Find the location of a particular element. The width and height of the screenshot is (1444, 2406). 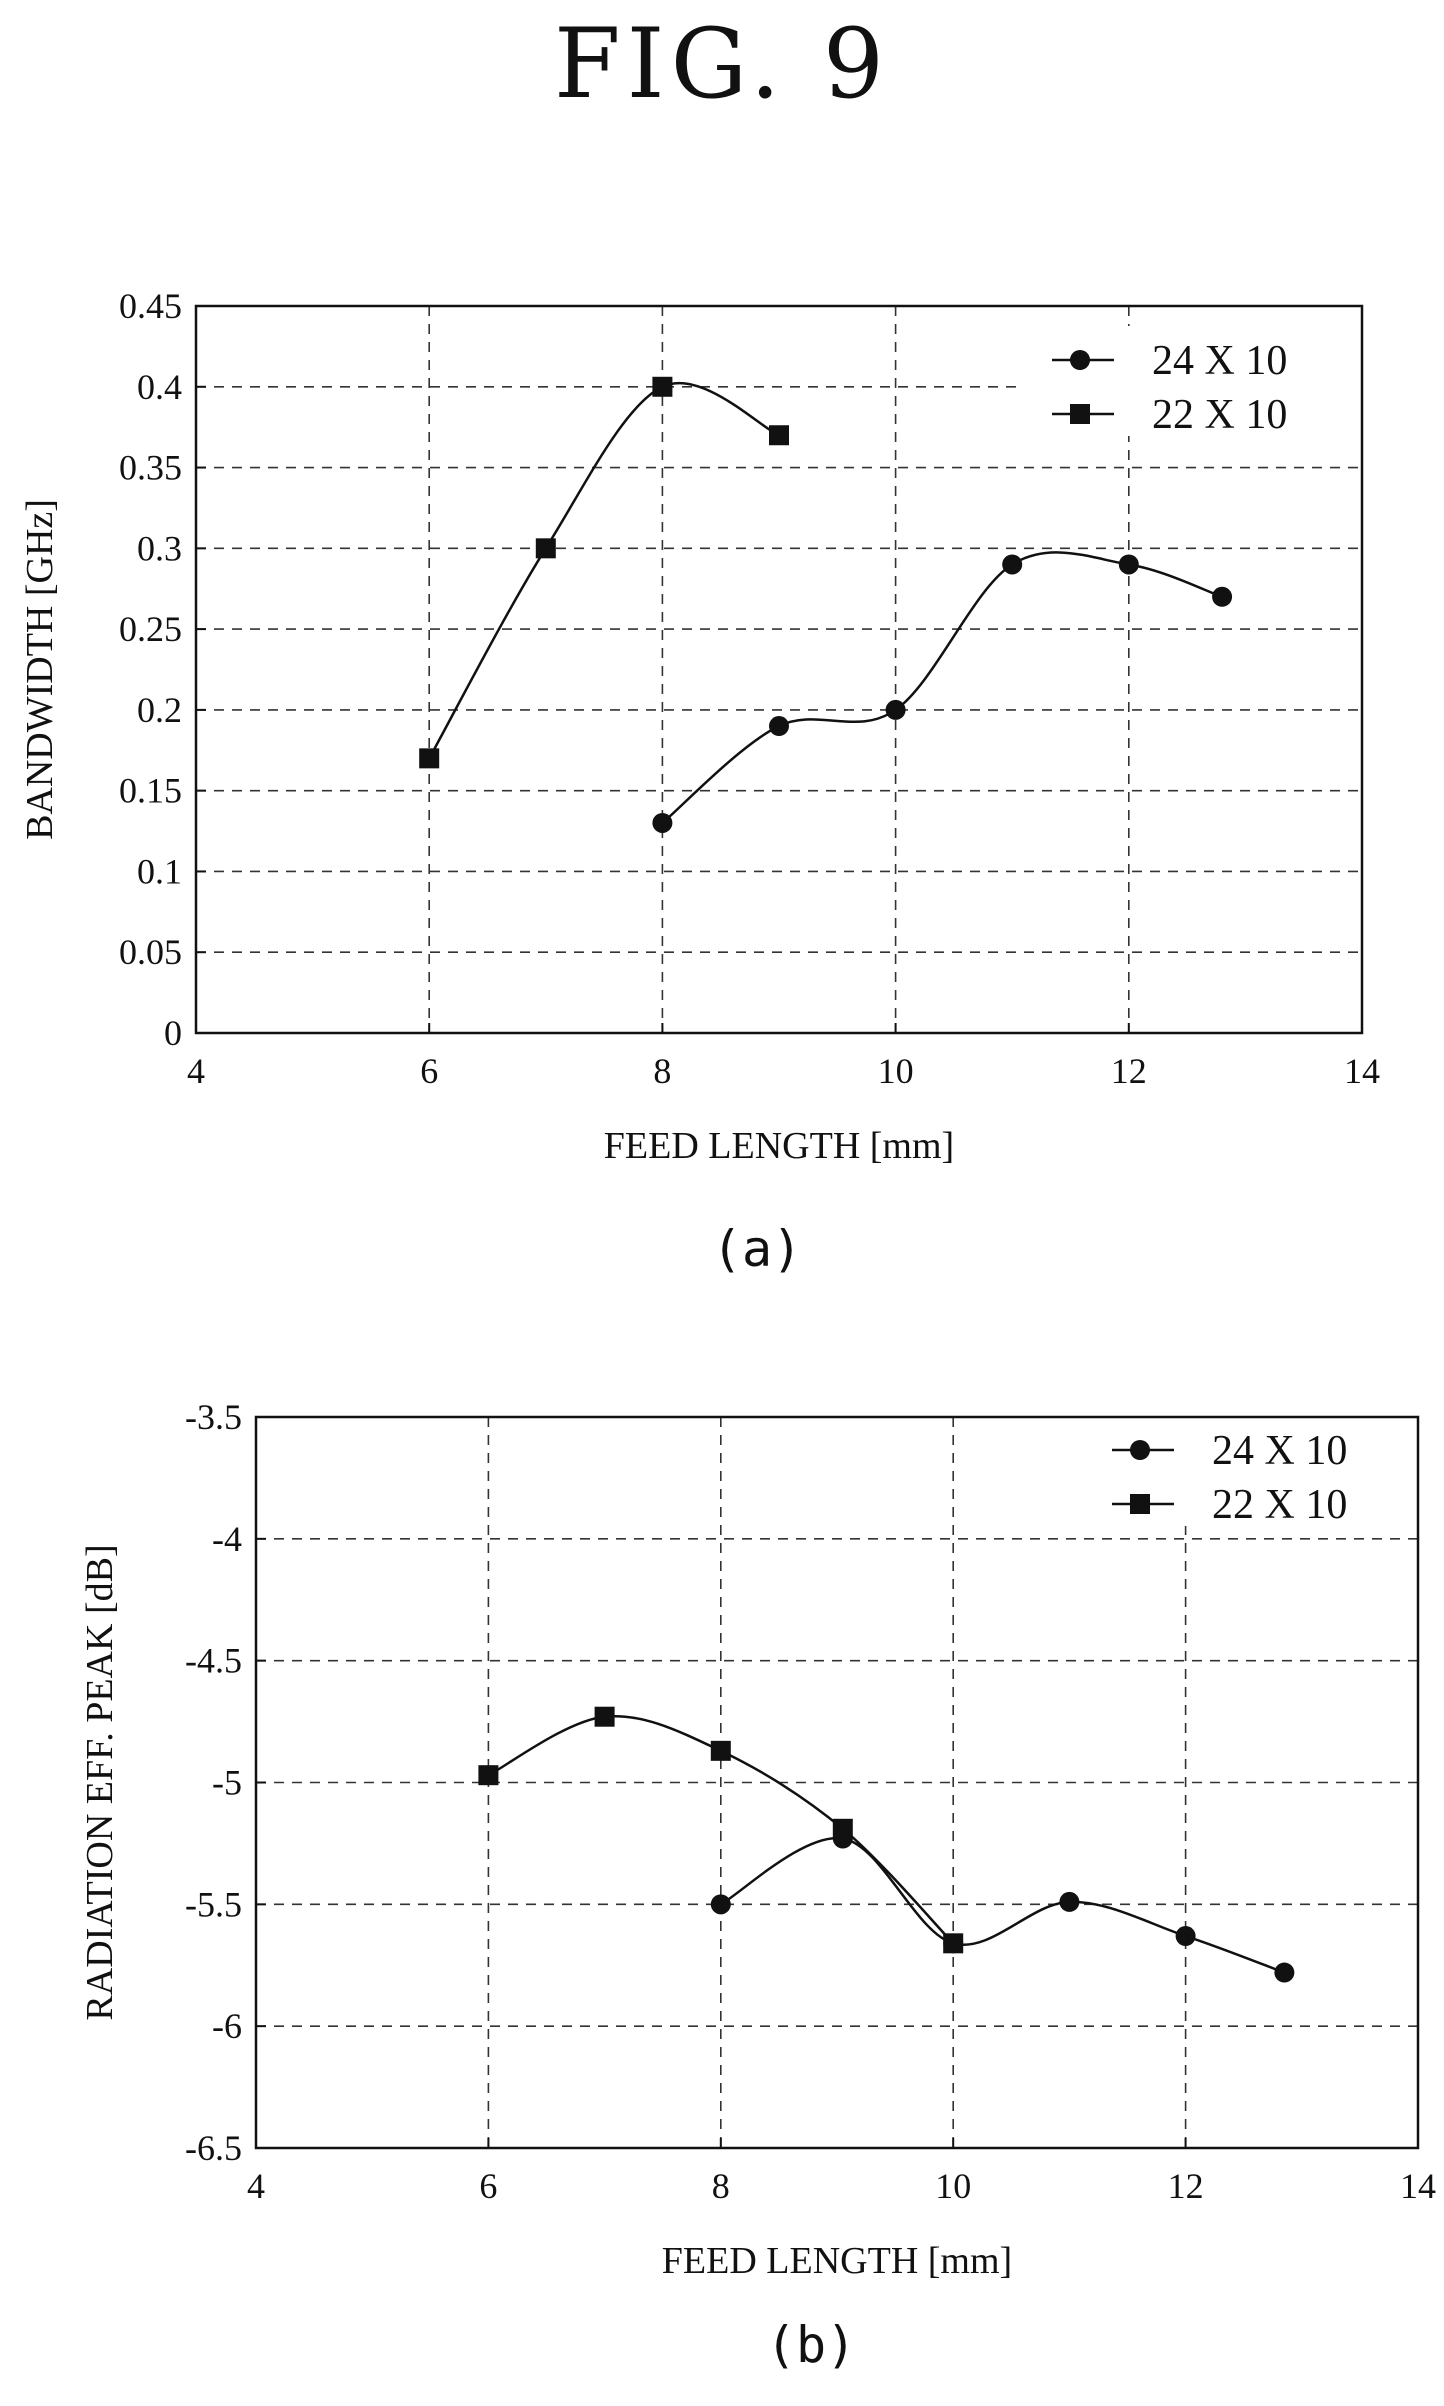

bandwidth-x-tick-label: 10 is located at coordinates (896, 1071).